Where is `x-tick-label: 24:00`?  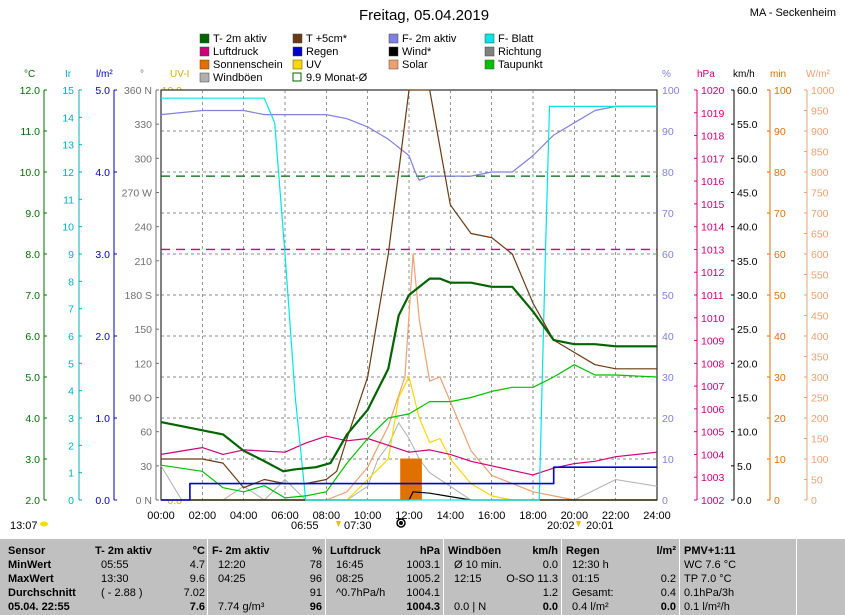
x-tick-label: 24:00 is located at coordinates (657, 516).